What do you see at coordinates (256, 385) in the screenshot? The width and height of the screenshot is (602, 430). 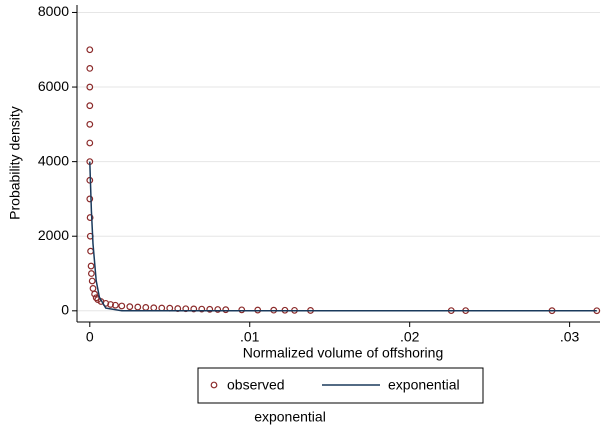 I see `legend-label: observed` at bounding box center [256, 385].